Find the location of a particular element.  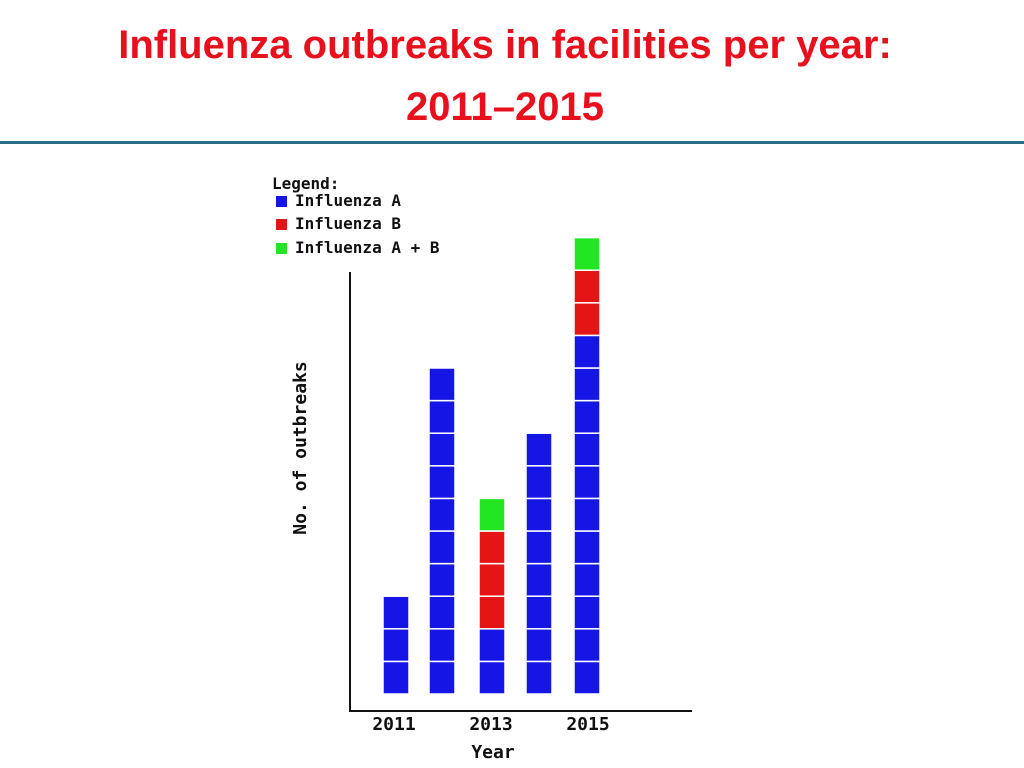

slide-title-line2: 2011–2015 is located at coordinates (504, 107).